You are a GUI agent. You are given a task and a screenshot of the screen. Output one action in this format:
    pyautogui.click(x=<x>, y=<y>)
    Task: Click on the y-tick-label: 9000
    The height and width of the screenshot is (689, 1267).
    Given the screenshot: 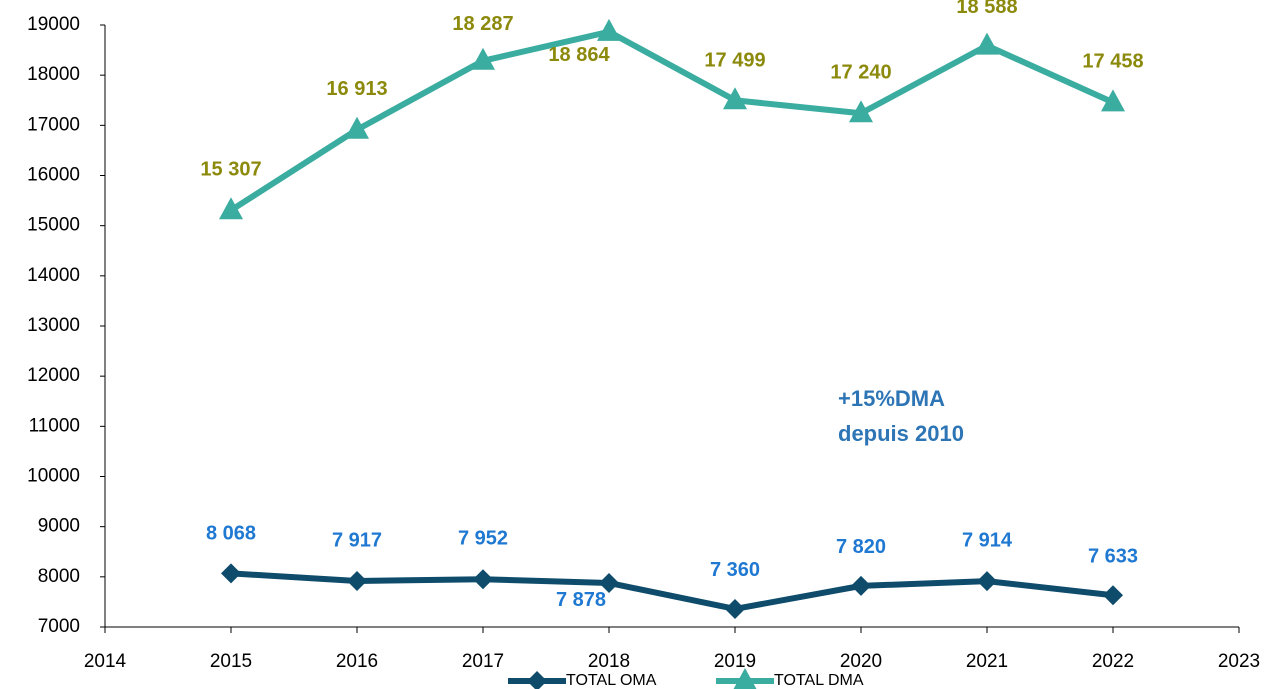 What is the action you would take?
    pyautogui.click(x=59, y=526)
    